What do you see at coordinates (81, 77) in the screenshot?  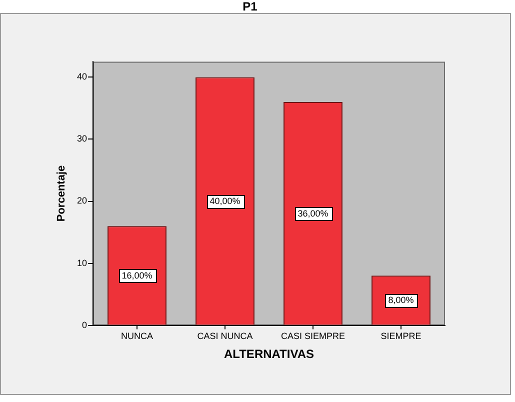 I see `y-tick-label: 40` at bounding box center [81, 77].